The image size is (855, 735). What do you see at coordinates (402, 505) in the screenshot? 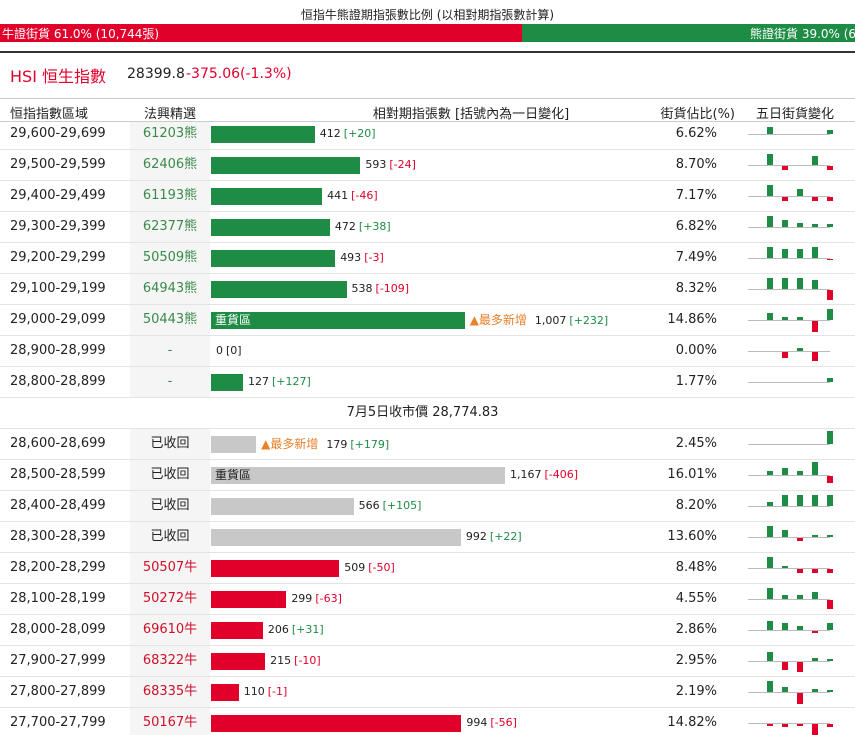
I see `change: [+105]` at bounding box center [402, 505].